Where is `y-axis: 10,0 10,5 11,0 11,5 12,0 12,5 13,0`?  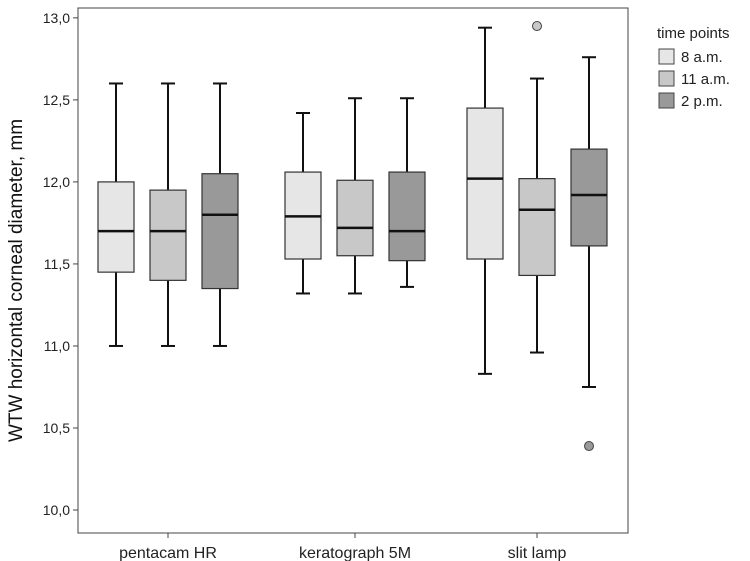
y-axis: 10,0 10,5 11,0 11,5 12,0 12,5 13,0 is located at coordinates (60, 264).